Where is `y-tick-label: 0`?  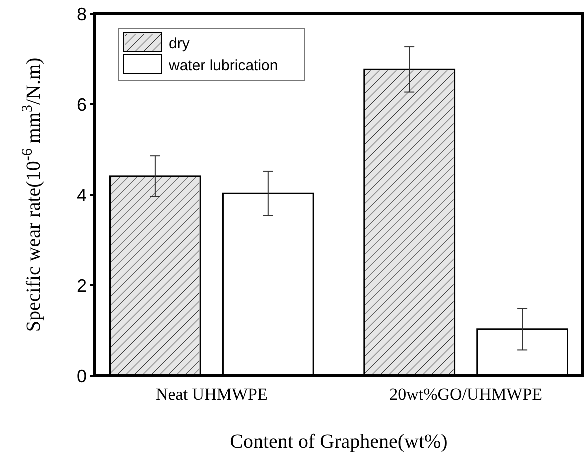 y-tick-label: 0 is located at coordinates (81, 376).